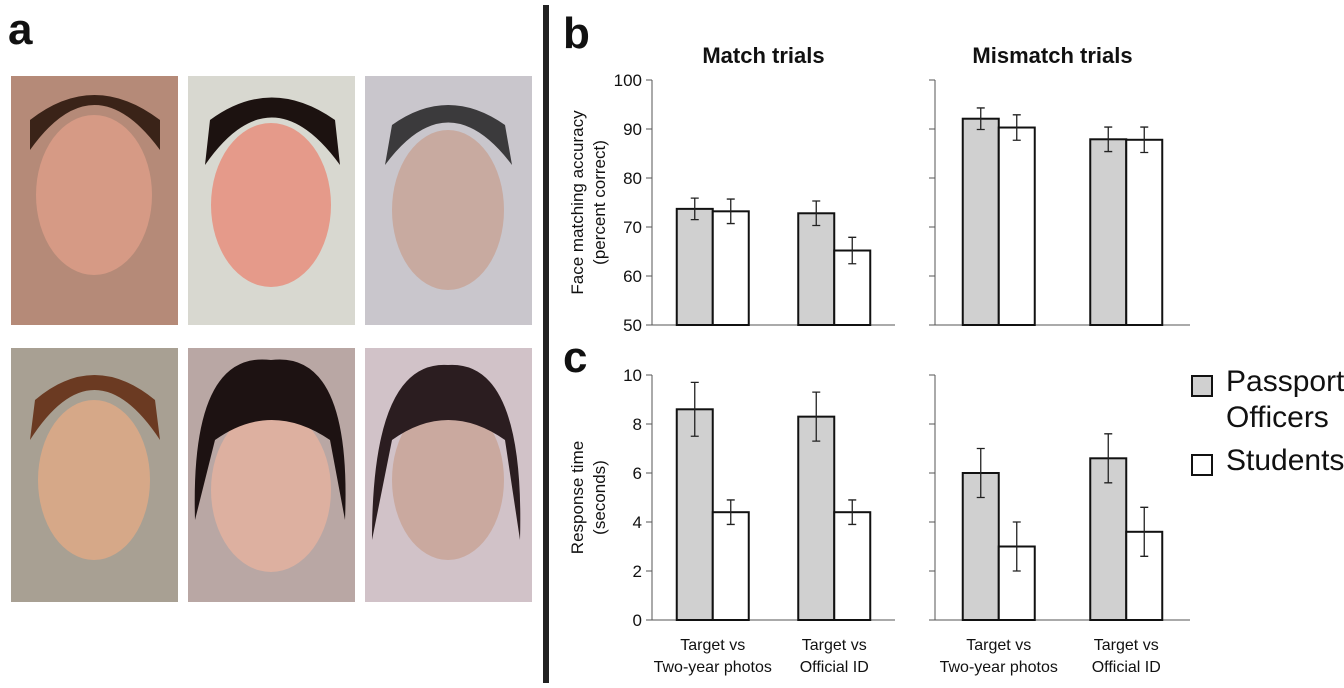  I want to click on y-tick-label: 80, so click(632, 178).